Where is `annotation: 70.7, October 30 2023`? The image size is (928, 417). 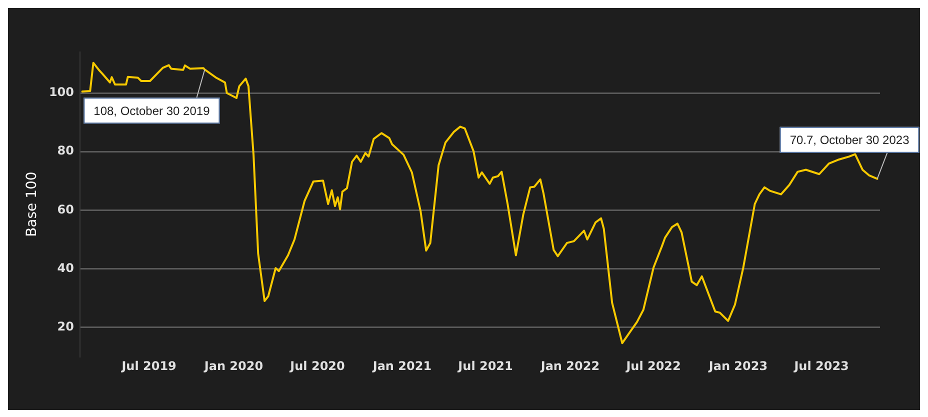
annotation: 70.7, October 30 2023 is located at coordinates (850, 140).